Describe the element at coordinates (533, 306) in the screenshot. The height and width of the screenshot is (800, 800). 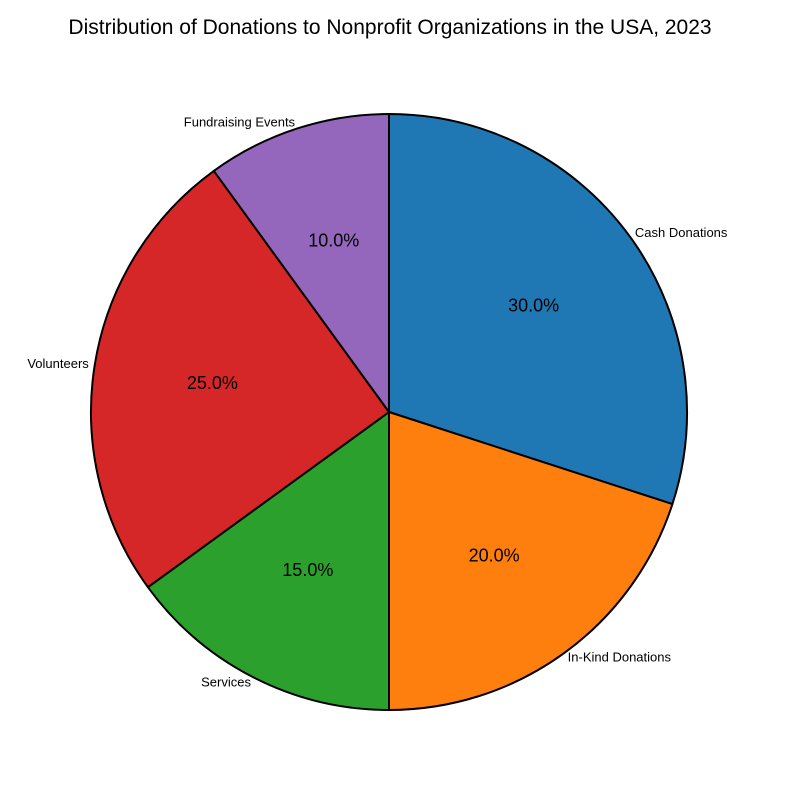
I see `slice-percent-cash-donations: 30.0%` at that location.